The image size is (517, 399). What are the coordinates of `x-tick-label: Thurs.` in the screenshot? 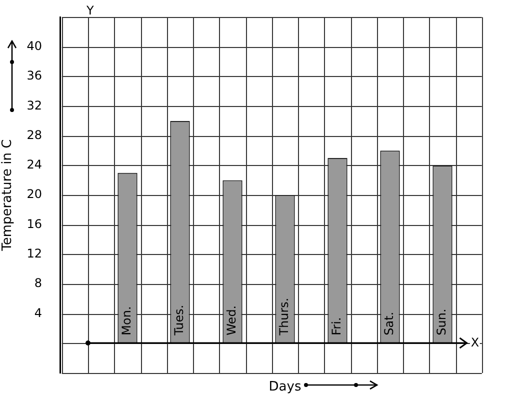 It's located at (284, 317).